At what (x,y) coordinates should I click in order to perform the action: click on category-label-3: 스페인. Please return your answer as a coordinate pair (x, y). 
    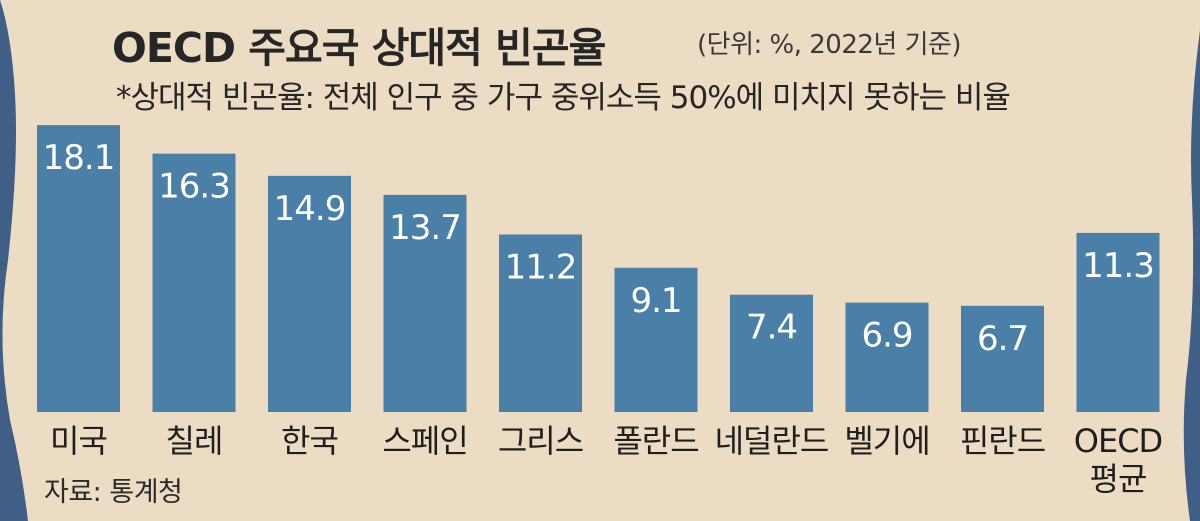
    Looking at the image, I should click on (424, 441).